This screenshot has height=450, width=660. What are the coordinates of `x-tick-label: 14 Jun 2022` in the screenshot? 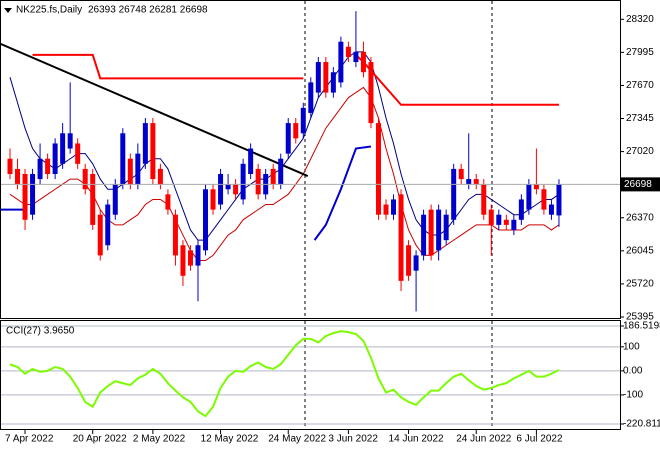 It's located at (416, 439).